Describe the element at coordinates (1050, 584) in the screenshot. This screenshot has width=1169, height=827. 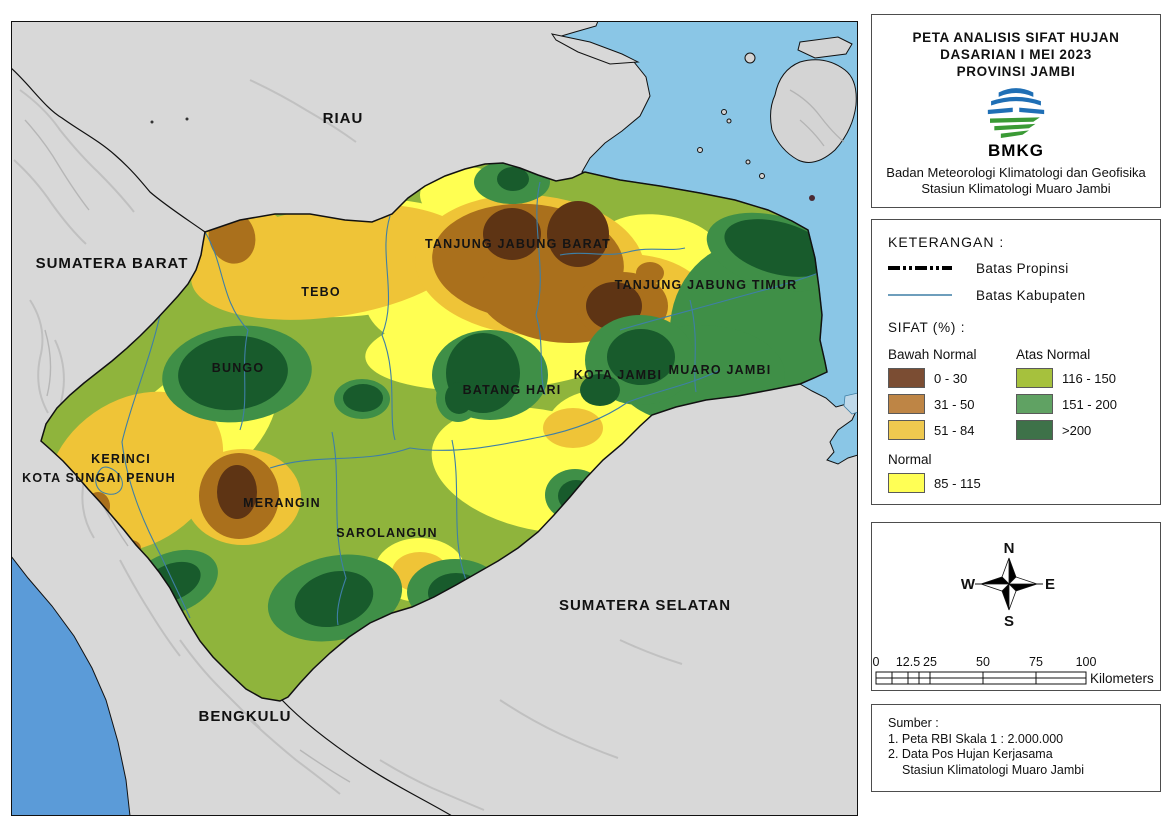
I see `compass-east-label: E` at that location.